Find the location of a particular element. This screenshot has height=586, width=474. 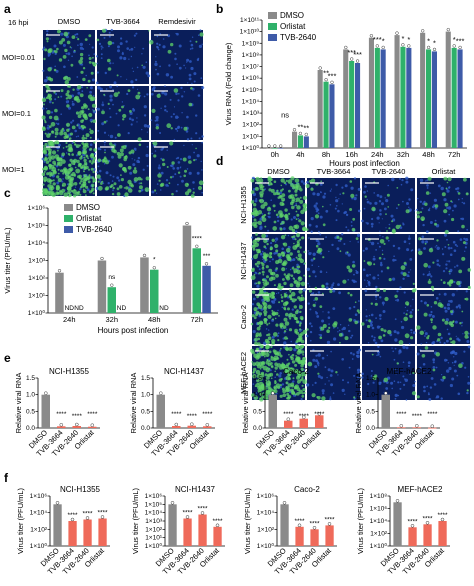

panel-title: Caco-2 is located at coordinates (296, 371).